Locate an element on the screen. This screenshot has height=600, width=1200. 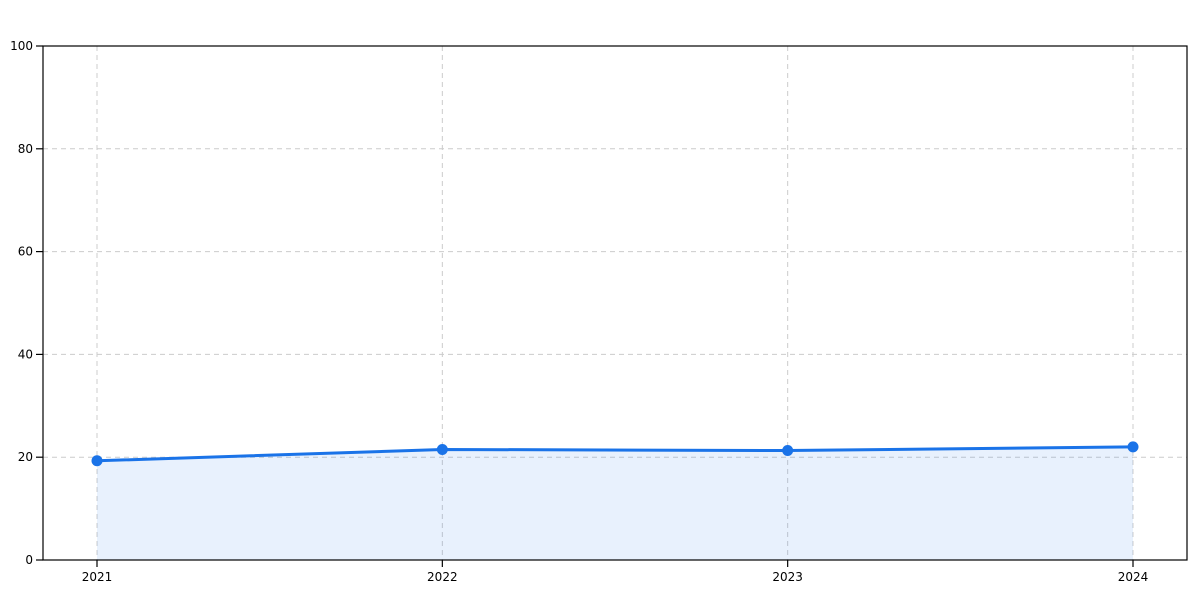
trend-line is located at coordinates (615, 454).